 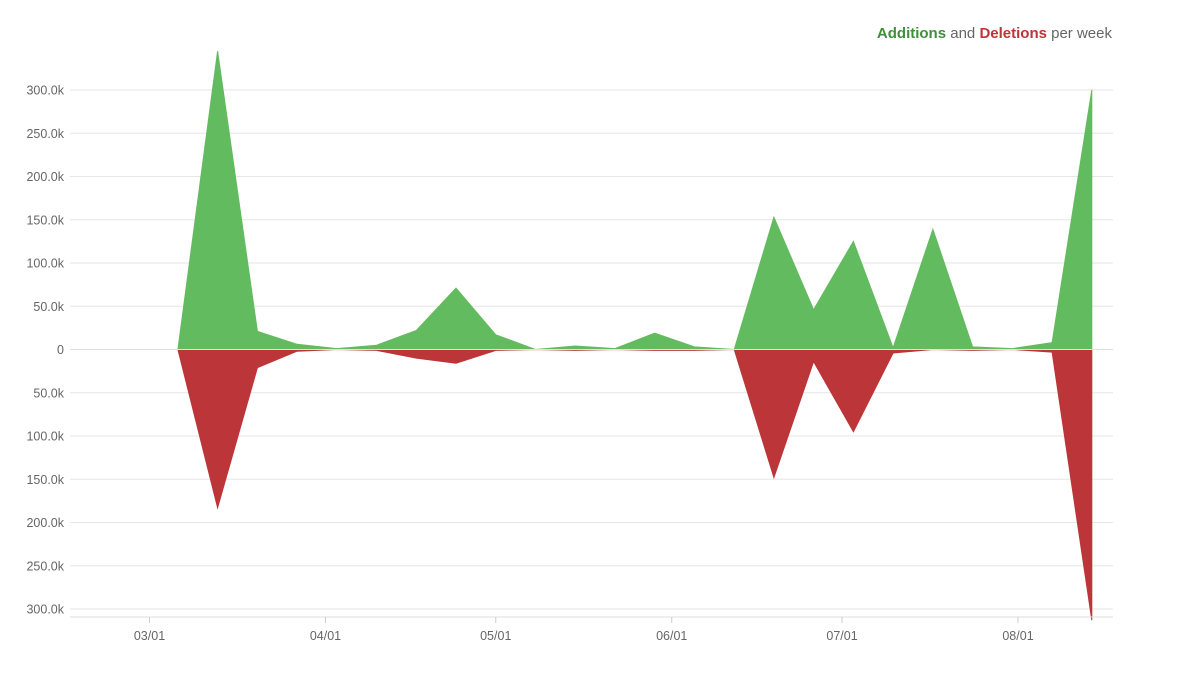 I want to click on x-tick-label: 05/01, so click(x=495, y=636).